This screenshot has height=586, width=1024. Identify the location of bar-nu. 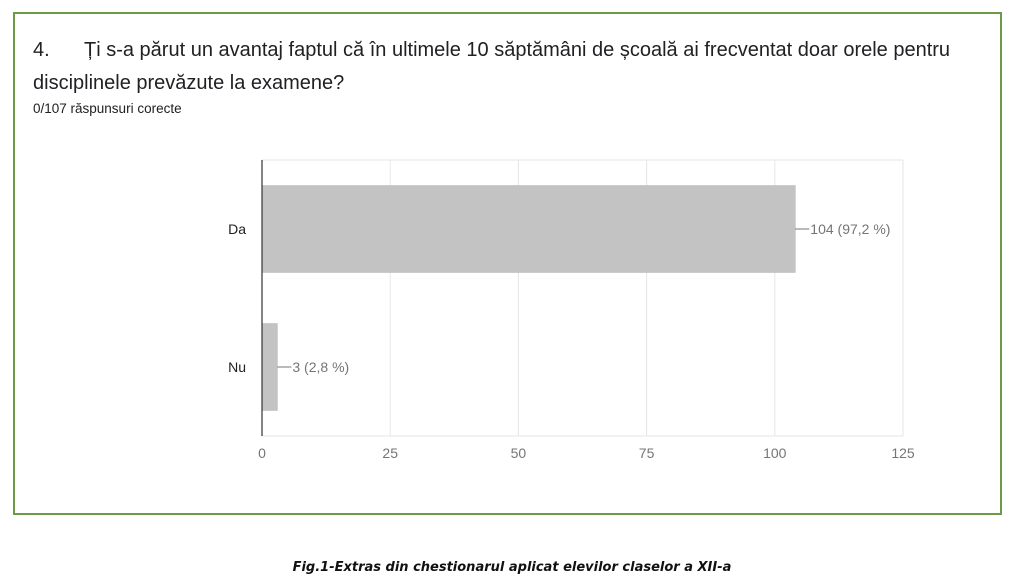
(269, 367).